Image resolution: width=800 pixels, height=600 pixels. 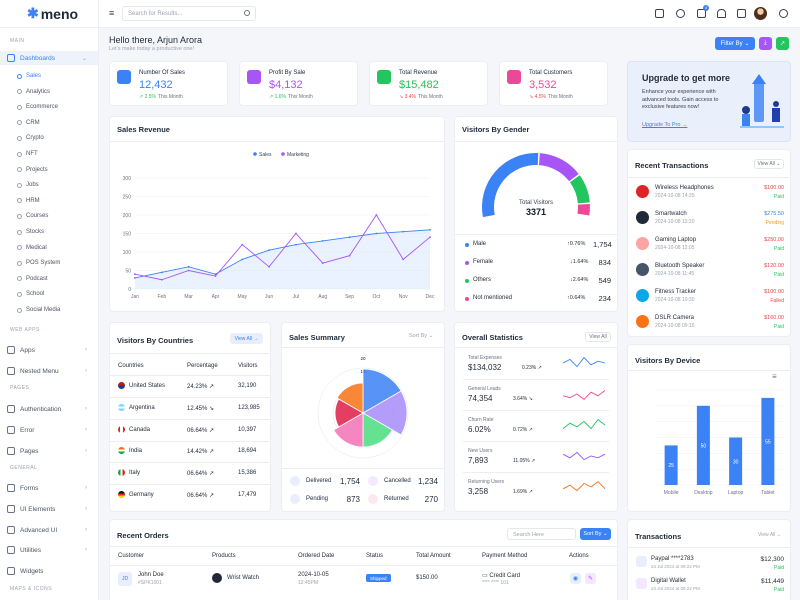 I want to click on sparkline, so click(x=584, y=395).